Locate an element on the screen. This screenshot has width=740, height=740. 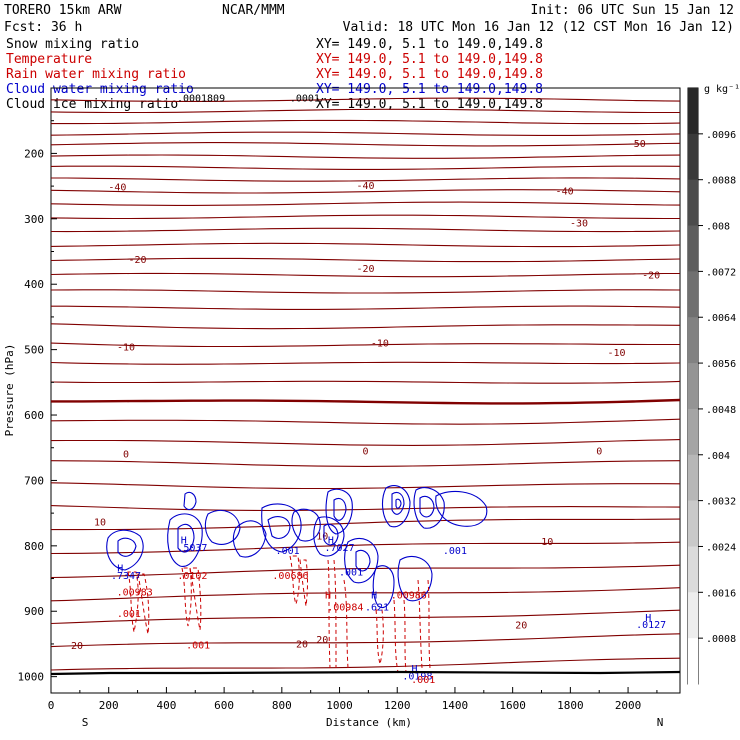
x-tick-label: 2000 is located at coordinates (628, 705).